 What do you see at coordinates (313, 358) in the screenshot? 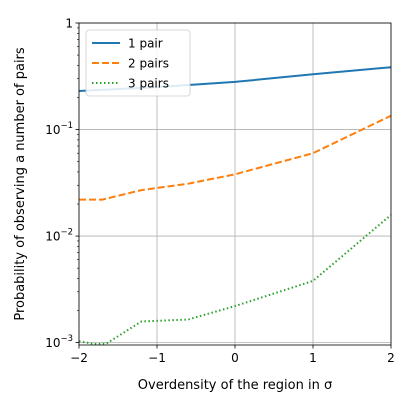
I see `x-tick-label: 1` at bounding box center [313, 358].